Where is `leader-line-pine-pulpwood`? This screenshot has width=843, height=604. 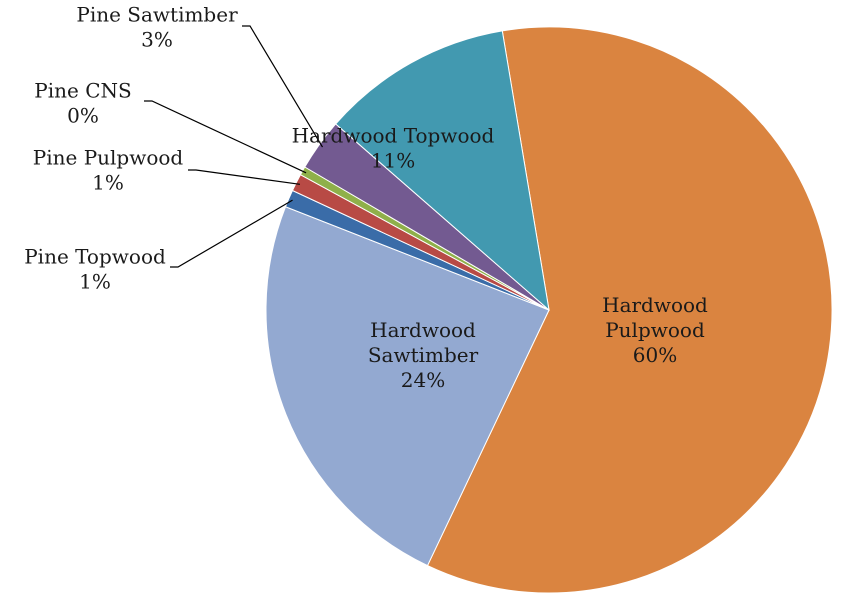 leader-line-pine-pulpwood is located at coordinates (244, 177).